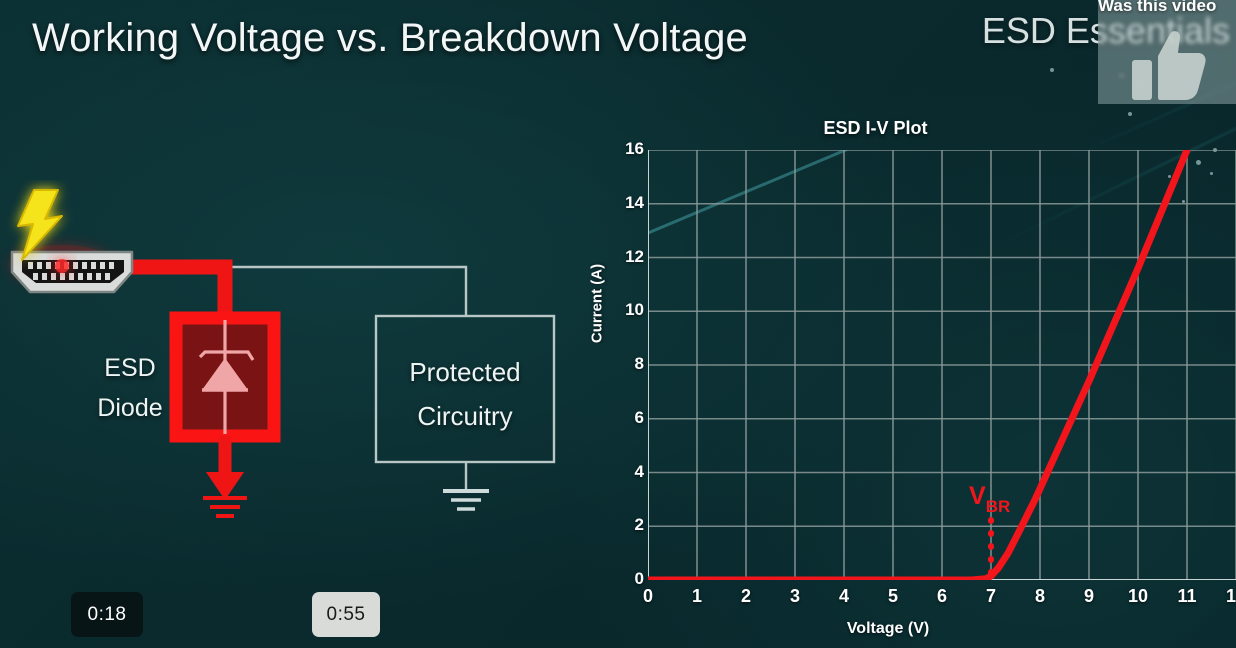 This screenshot has height=648, width=1236. I want to click on x-axis-tick-label: 0, so click(647, 596).